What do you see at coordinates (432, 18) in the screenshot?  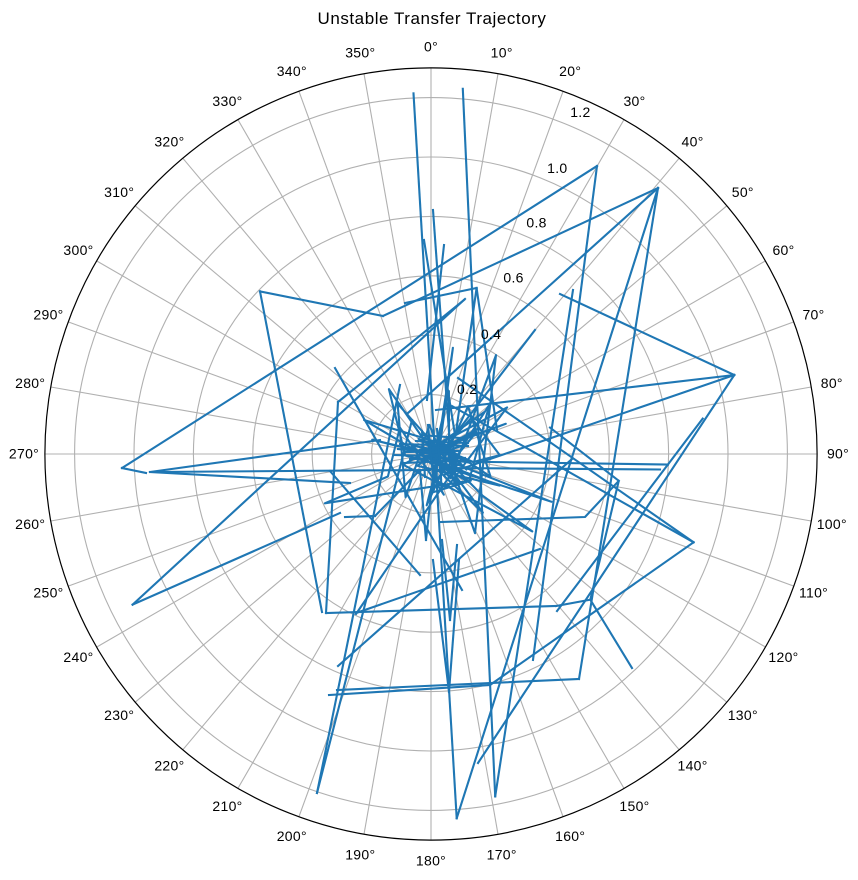 I see `svg-text: Unstable Transfer Trajectory` at bounding box center [432, 18].